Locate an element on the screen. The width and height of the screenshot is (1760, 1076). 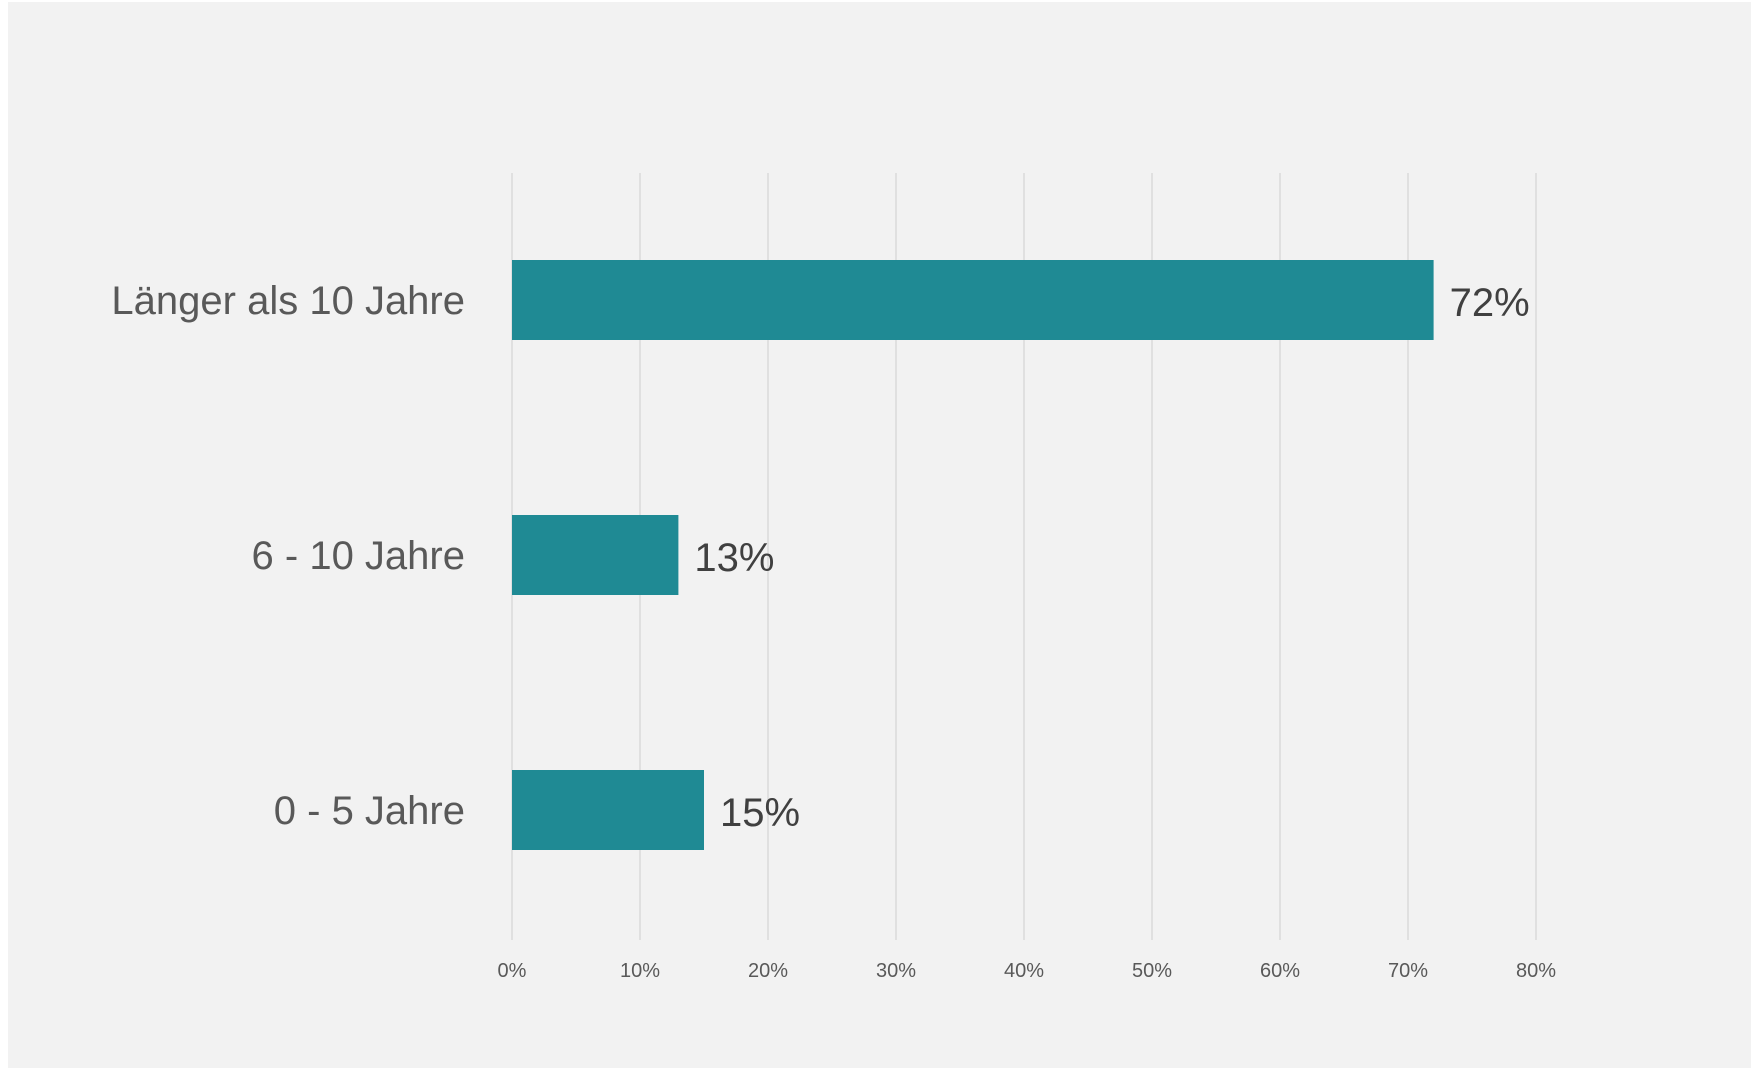
x-tick-label: 60% is located at coordinates (1280, 971).